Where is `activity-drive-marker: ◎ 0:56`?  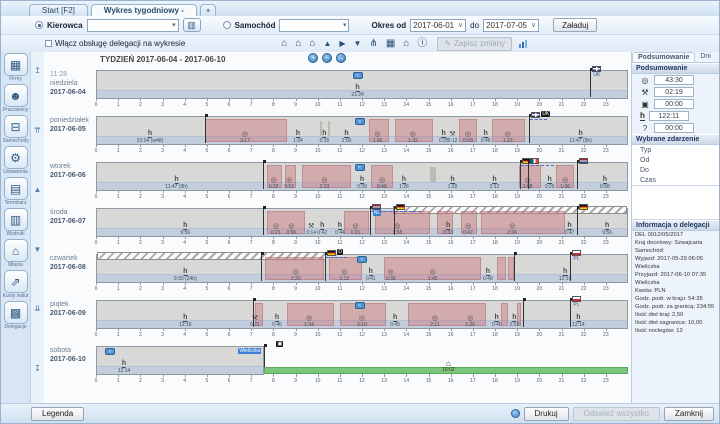 activity-drive-marker: ◎ 0:56 is located at coordinates (291, 229).